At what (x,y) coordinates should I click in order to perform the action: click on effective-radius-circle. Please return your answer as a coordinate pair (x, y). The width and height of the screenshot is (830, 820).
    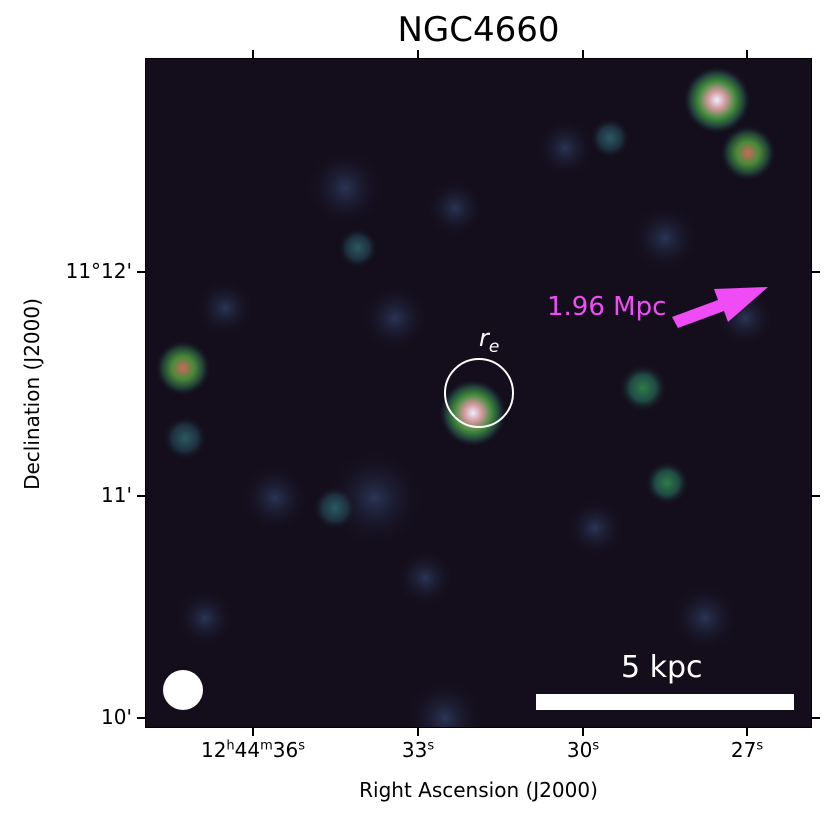
    Looking at the image, I should click on (479, 393).